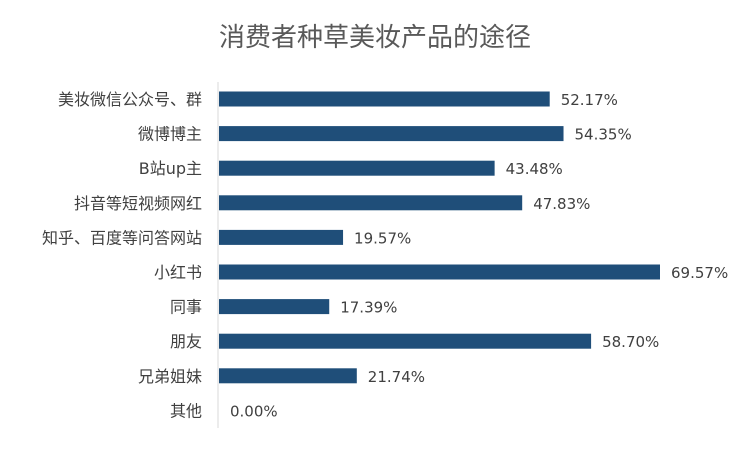  What do you see at coordinates (170, 376) in the screenshot?
I see `y-tick-label: 兄弟姐妹` at bounding box center [170, 376].